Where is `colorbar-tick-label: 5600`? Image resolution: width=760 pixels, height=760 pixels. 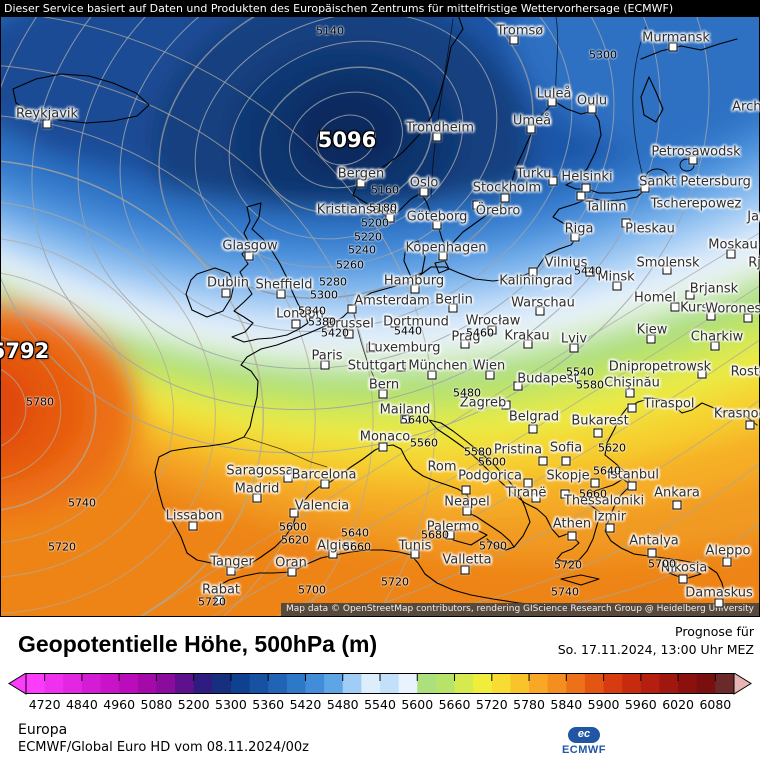
colorbar-tick-label: 5600 is located at coordinates (417, 704).